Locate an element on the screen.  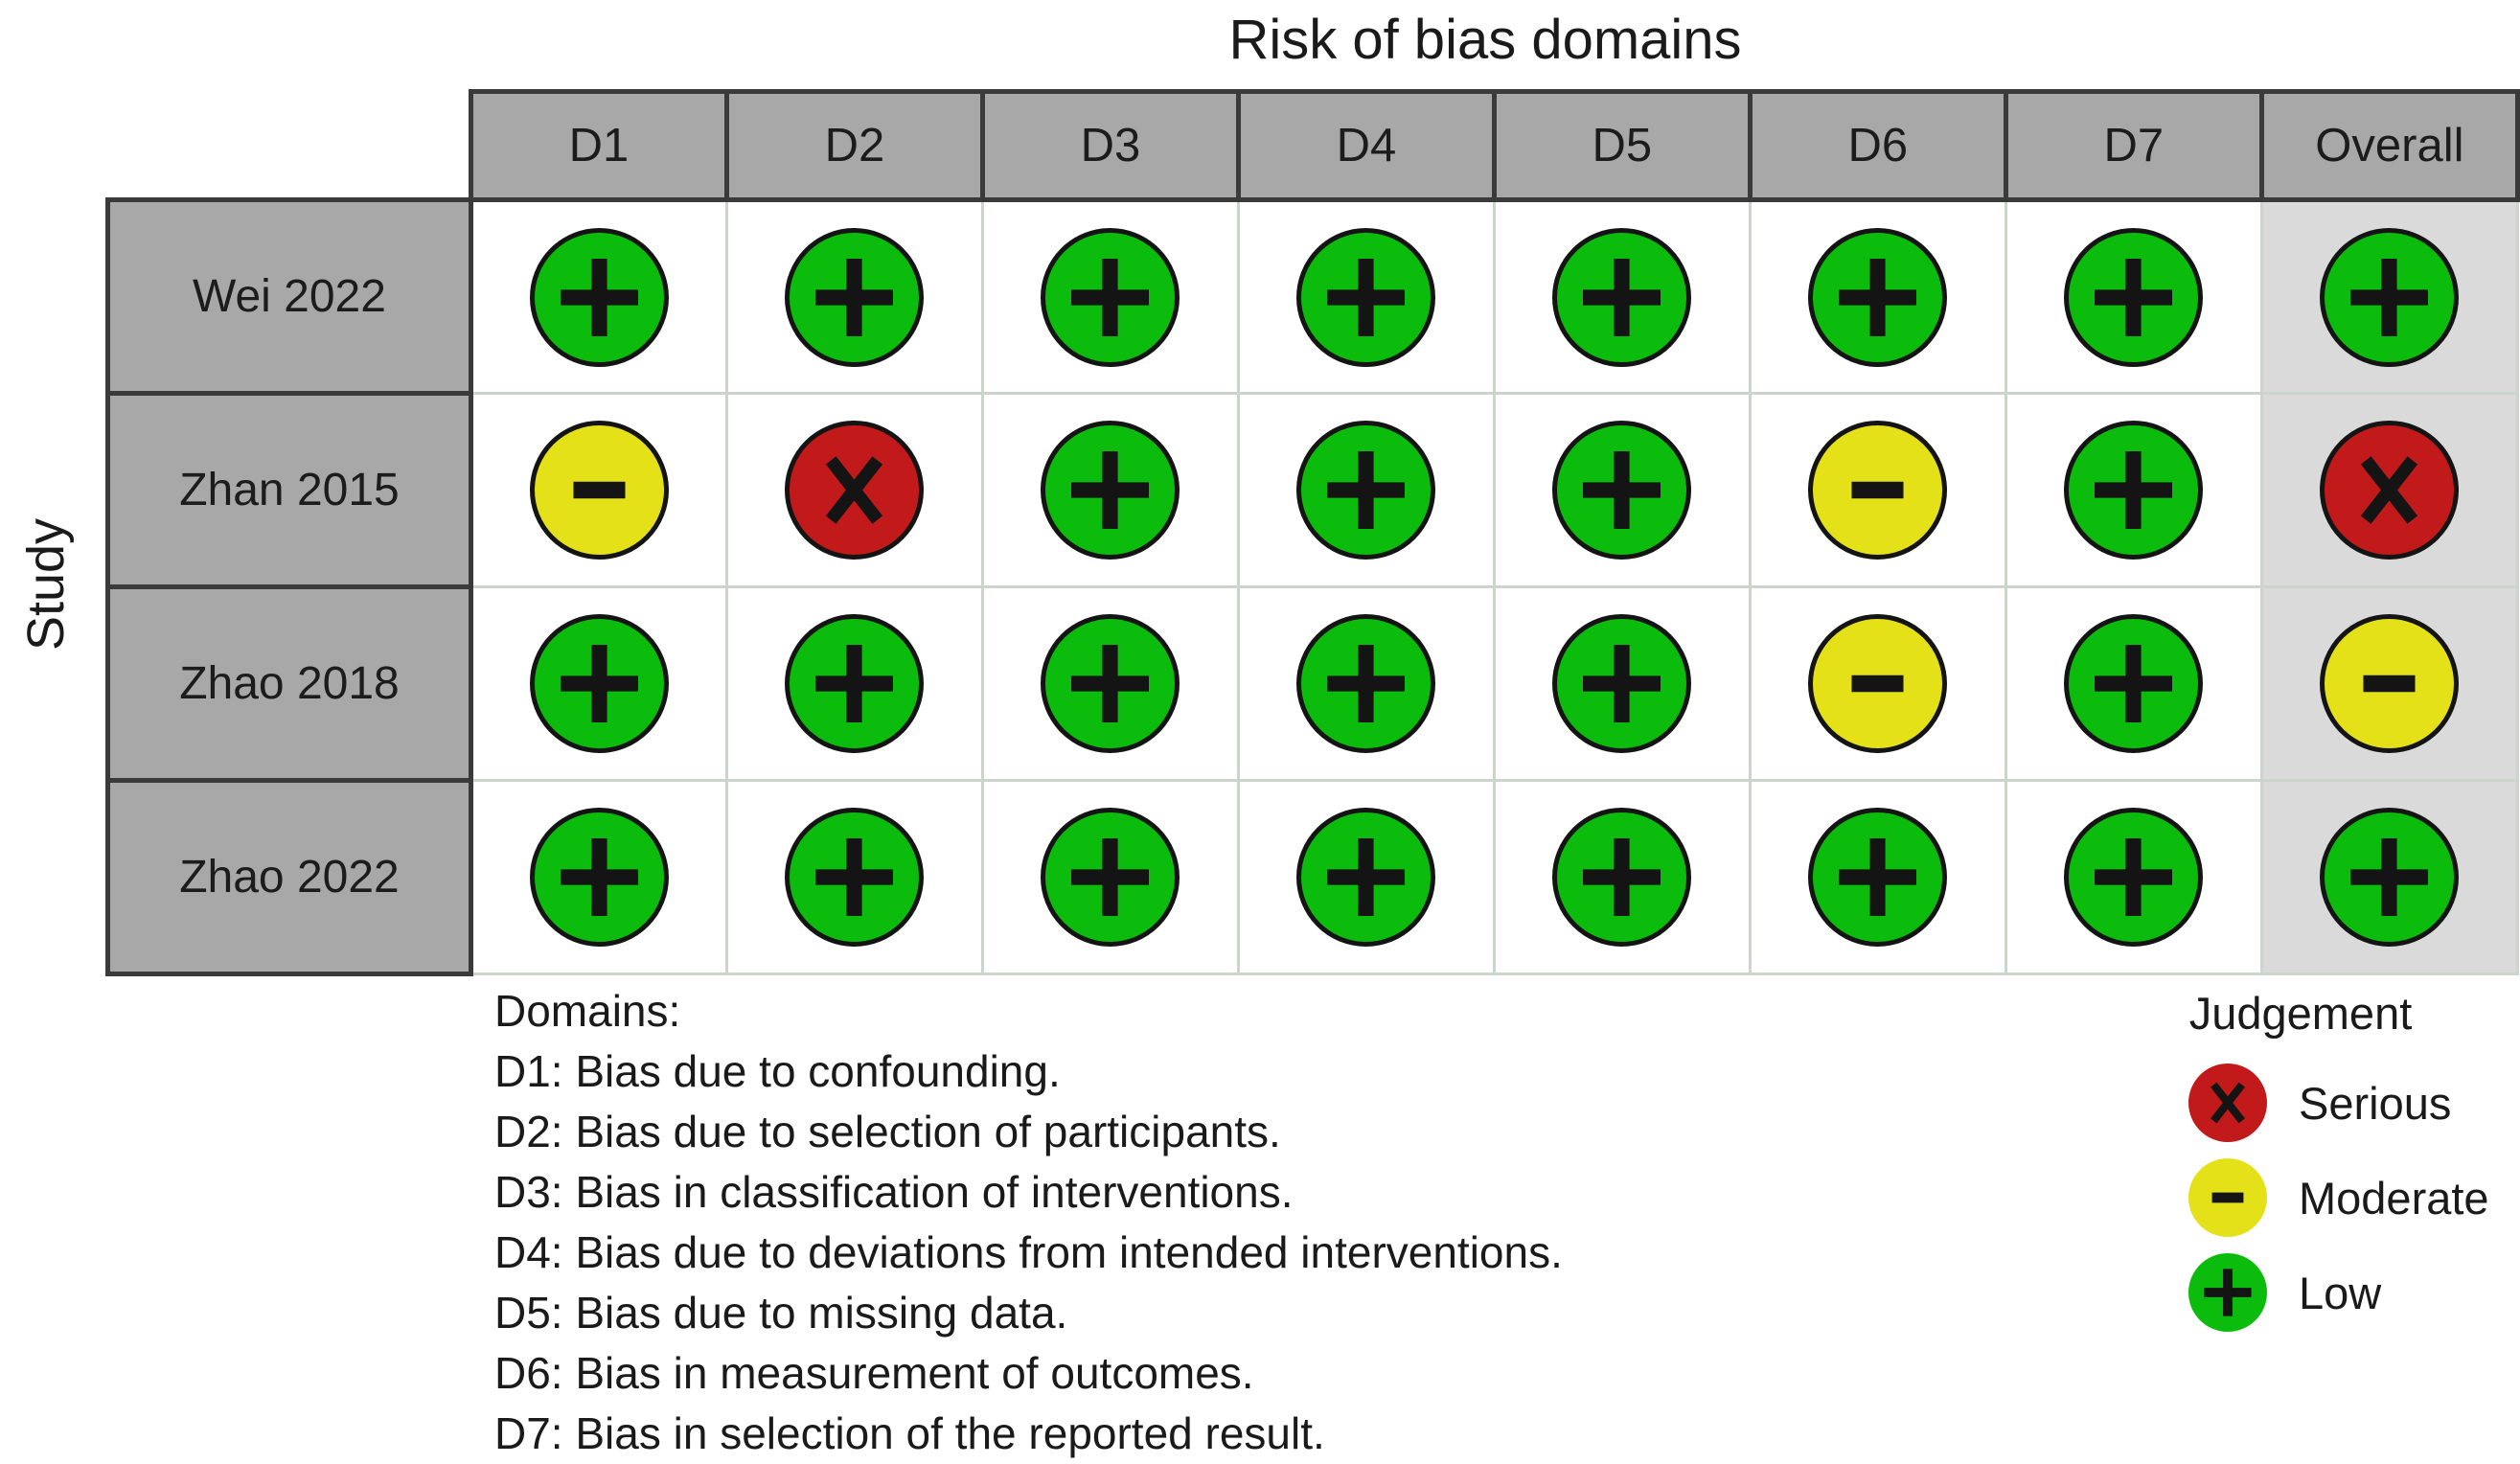
column-header-d2: D2 is located at coordinates (854, 145).